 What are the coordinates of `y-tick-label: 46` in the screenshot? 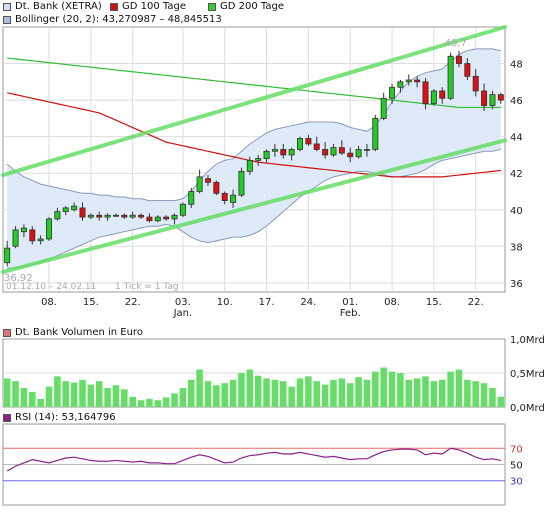 It's located at (516, 101).